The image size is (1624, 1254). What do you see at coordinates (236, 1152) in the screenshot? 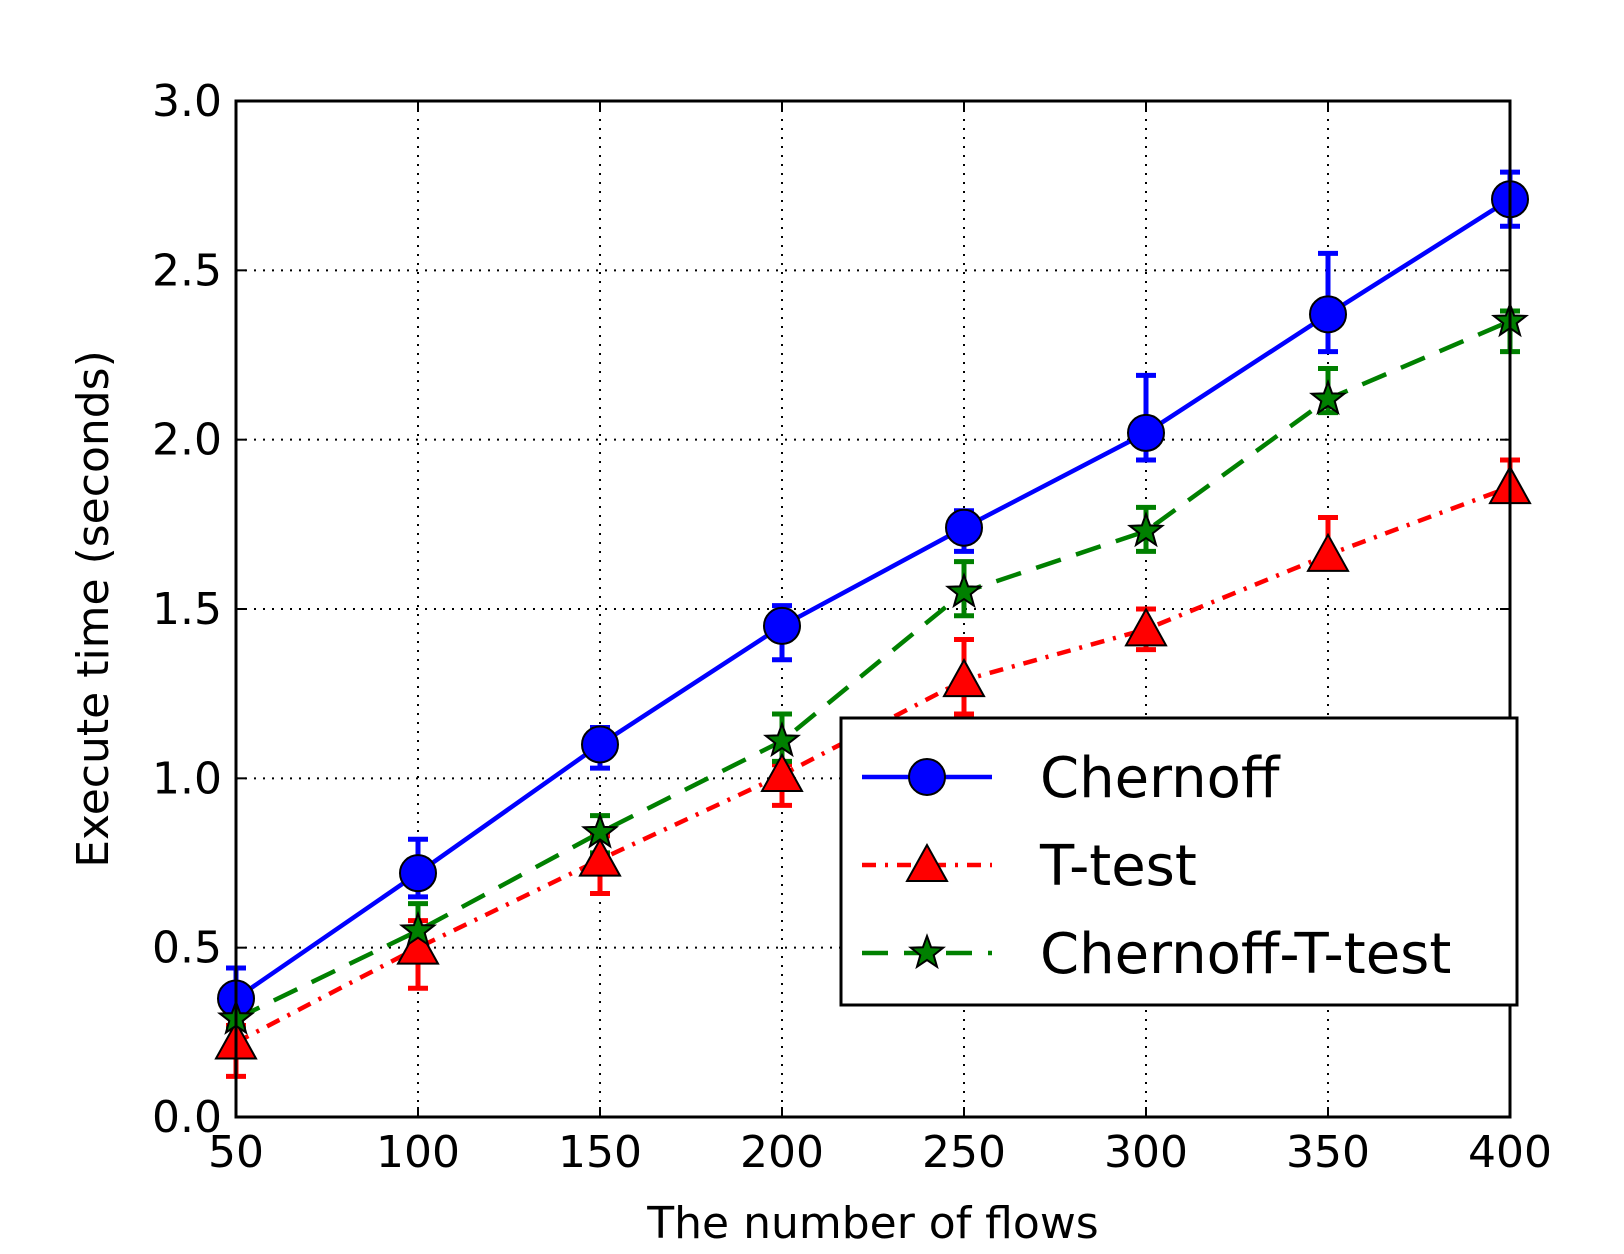
I see `x-tick-label: 50` at bounding box center [236, 1152].